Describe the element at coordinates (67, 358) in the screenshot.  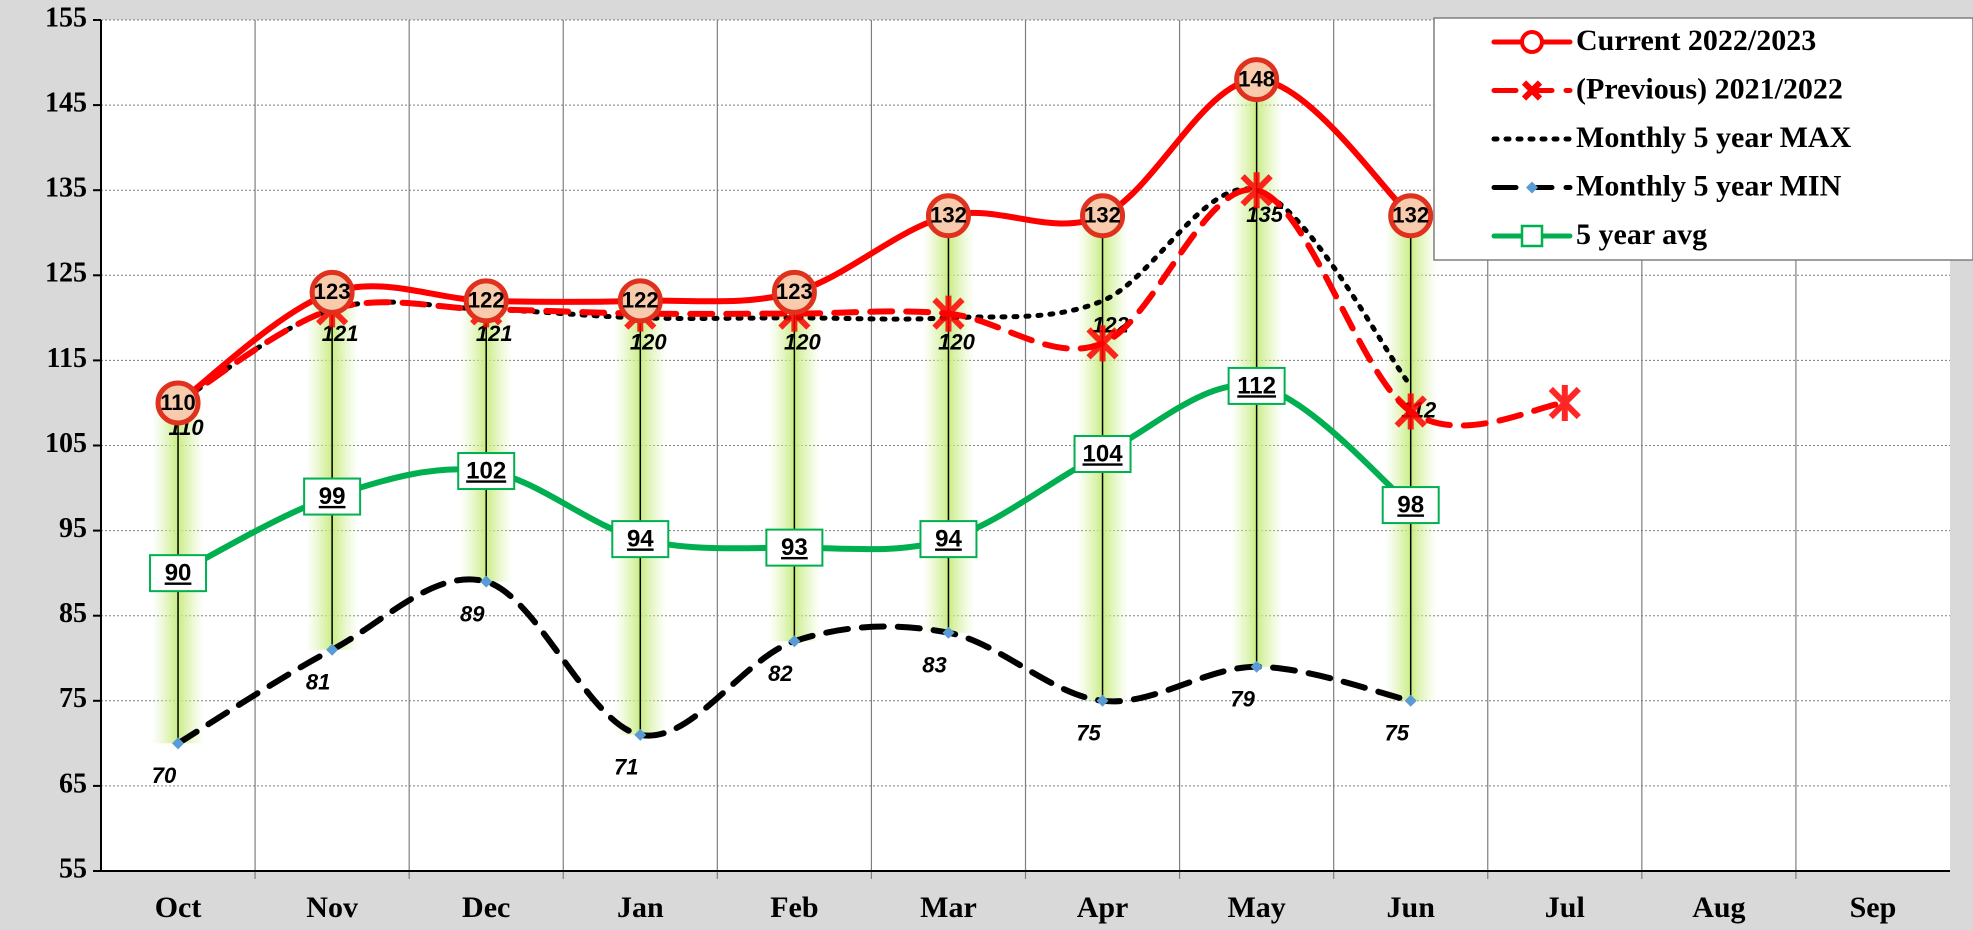
I see `y-tick-label: 115` at that location.